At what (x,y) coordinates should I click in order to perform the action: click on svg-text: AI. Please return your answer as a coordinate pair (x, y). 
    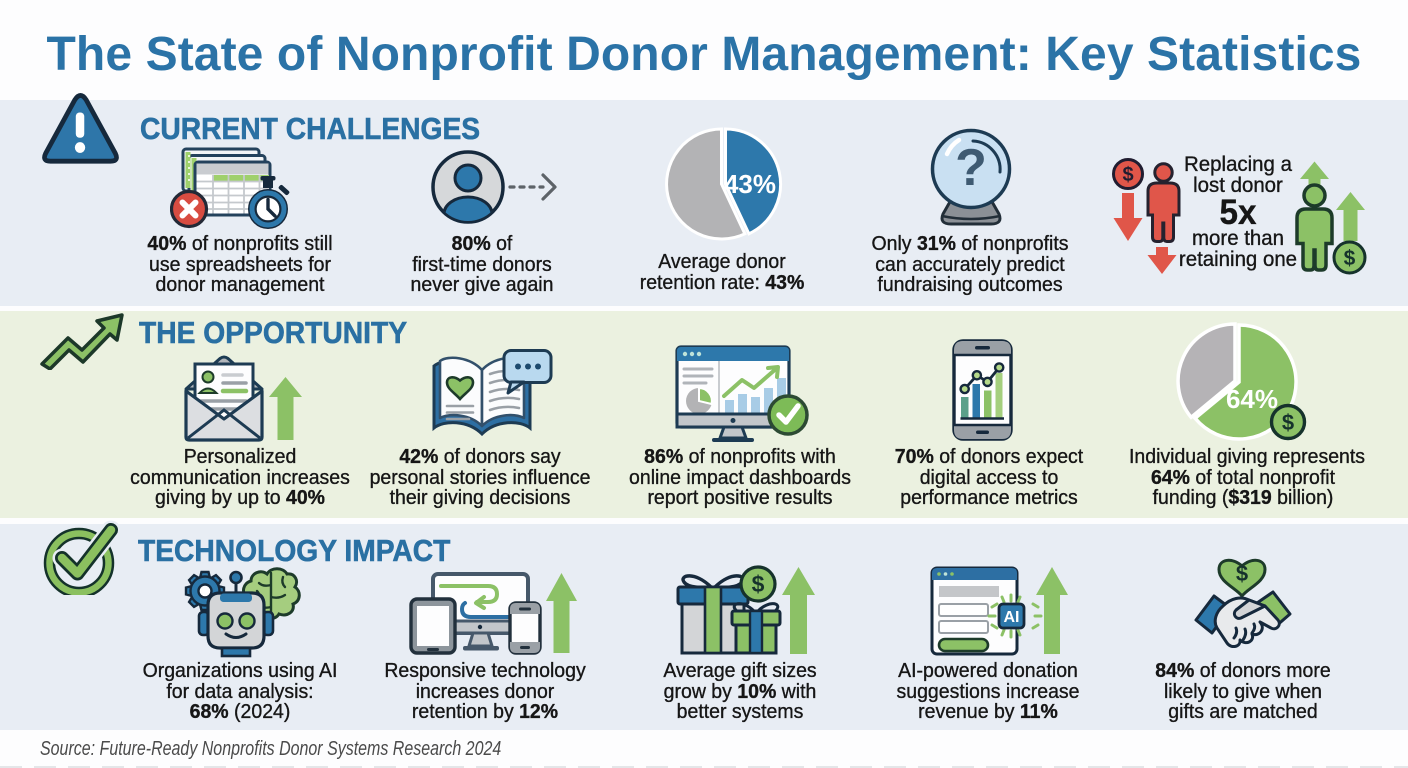
    Looking at the image, I should click on (1012, 617).